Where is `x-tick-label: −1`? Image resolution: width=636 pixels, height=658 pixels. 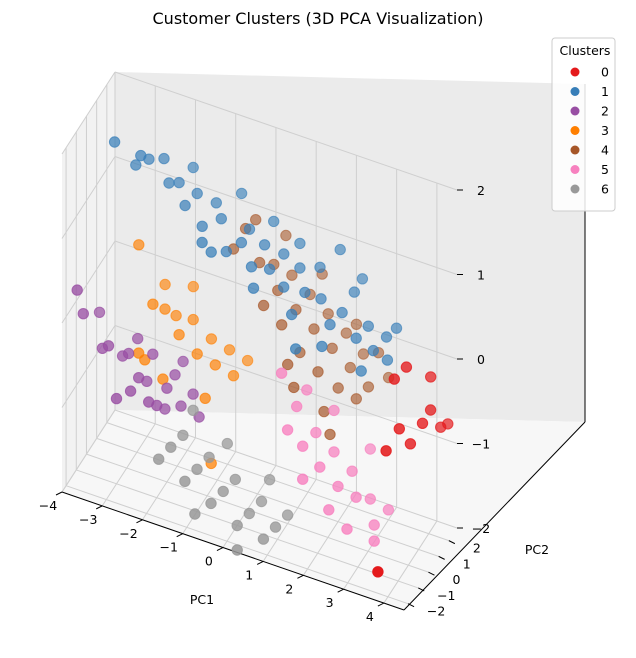 x-tick-label: −1 is located at coordinates (168, 547).